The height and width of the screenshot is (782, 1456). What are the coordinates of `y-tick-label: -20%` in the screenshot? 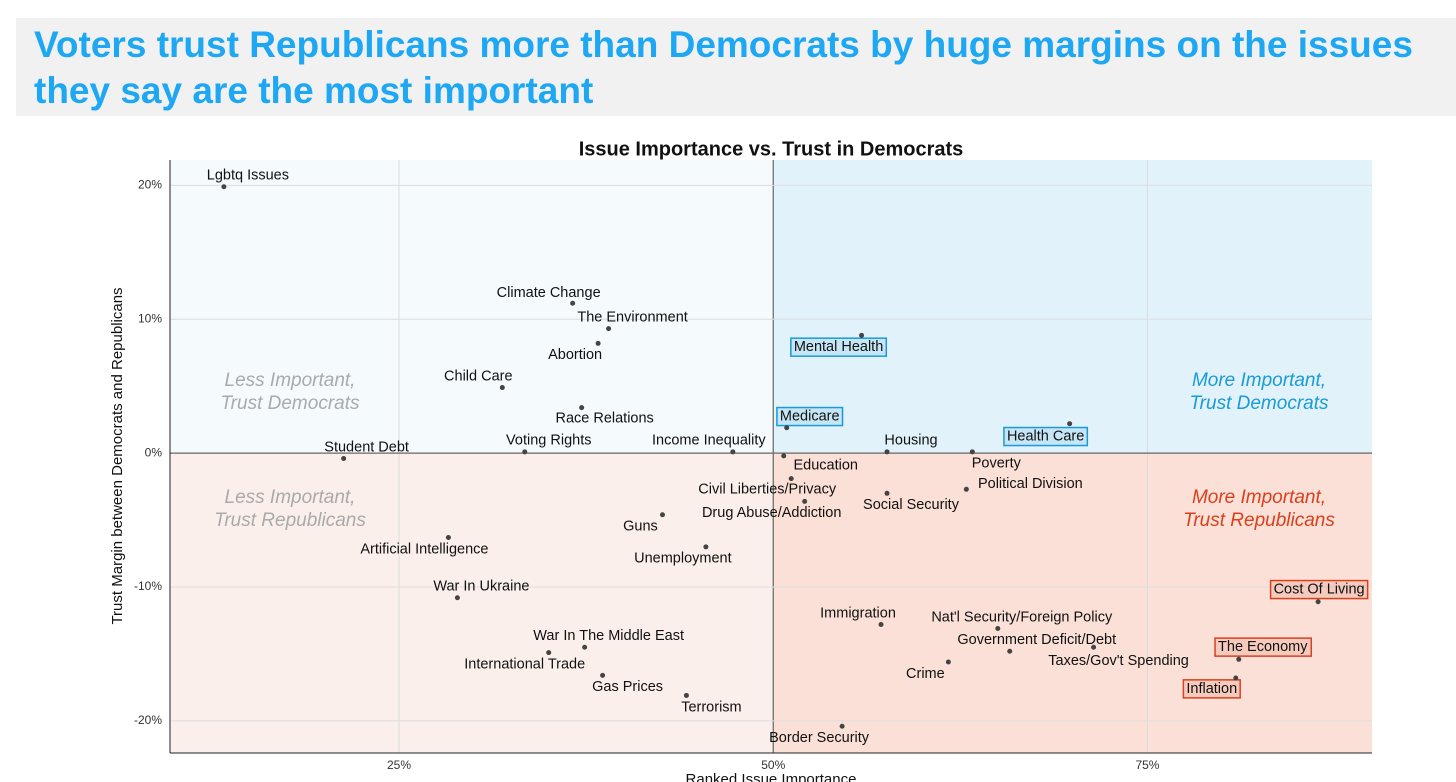 It's located at (148, 720).